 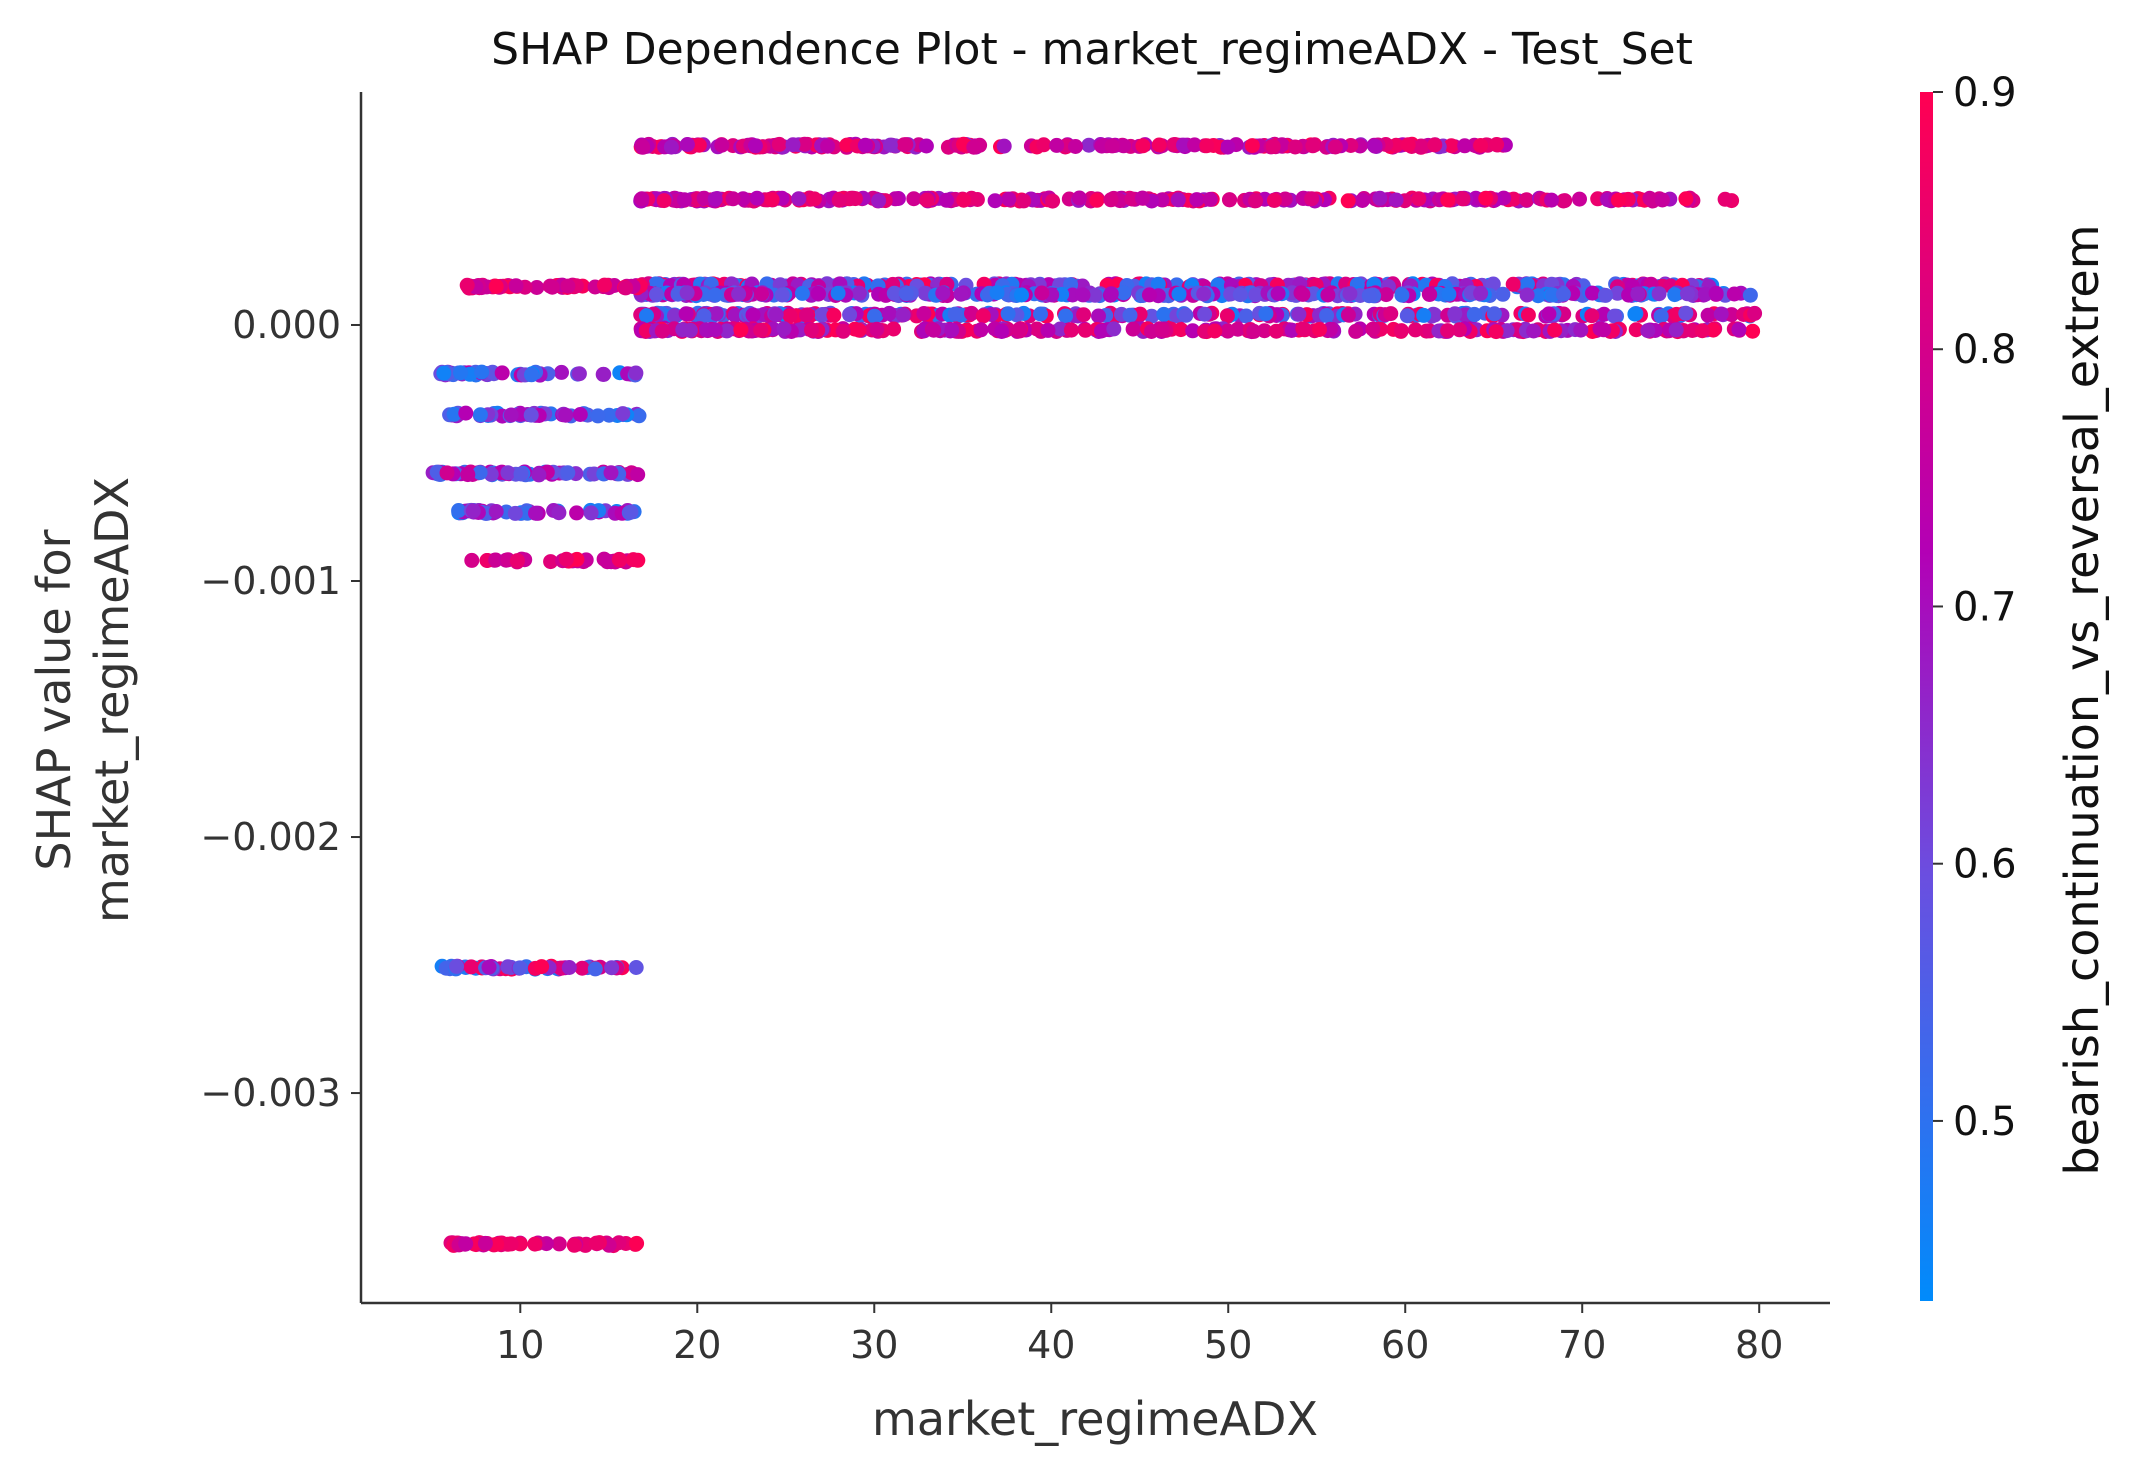 What do you see at coordinates (1985, 1122) in the screenshot?
I see `colorbar-tick-label: 0.5` at bounding box center [1985, 1122].